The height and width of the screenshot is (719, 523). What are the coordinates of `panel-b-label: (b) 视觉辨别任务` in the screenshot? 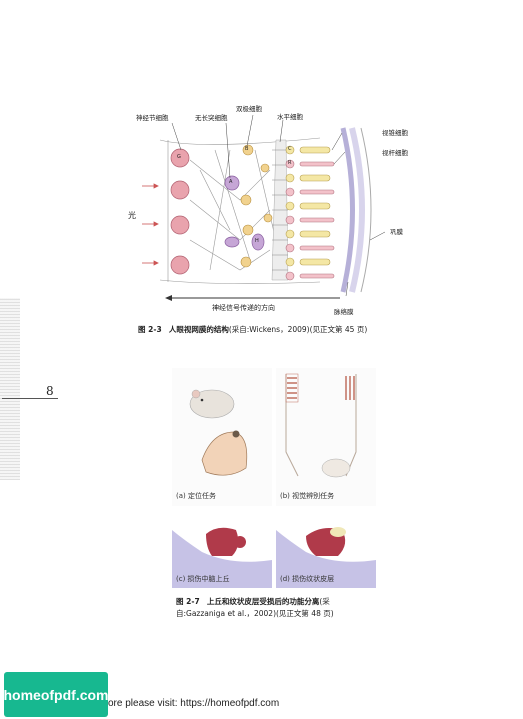 It's located at (307, 496).